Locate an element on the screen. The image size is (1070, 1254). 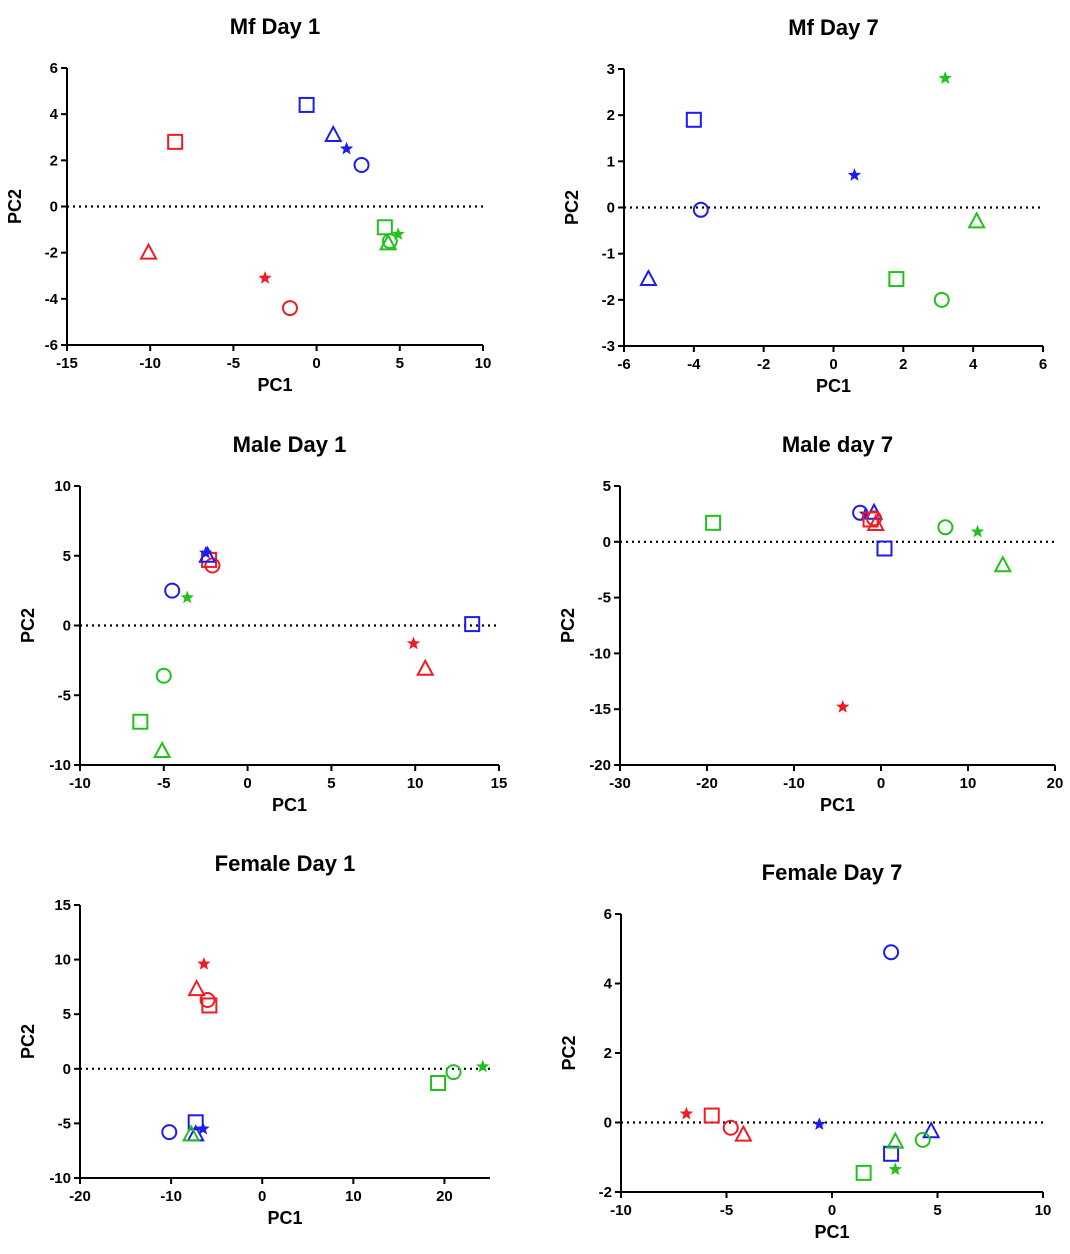
x-tick-label: 6 is located at coordinates (1043, 364).